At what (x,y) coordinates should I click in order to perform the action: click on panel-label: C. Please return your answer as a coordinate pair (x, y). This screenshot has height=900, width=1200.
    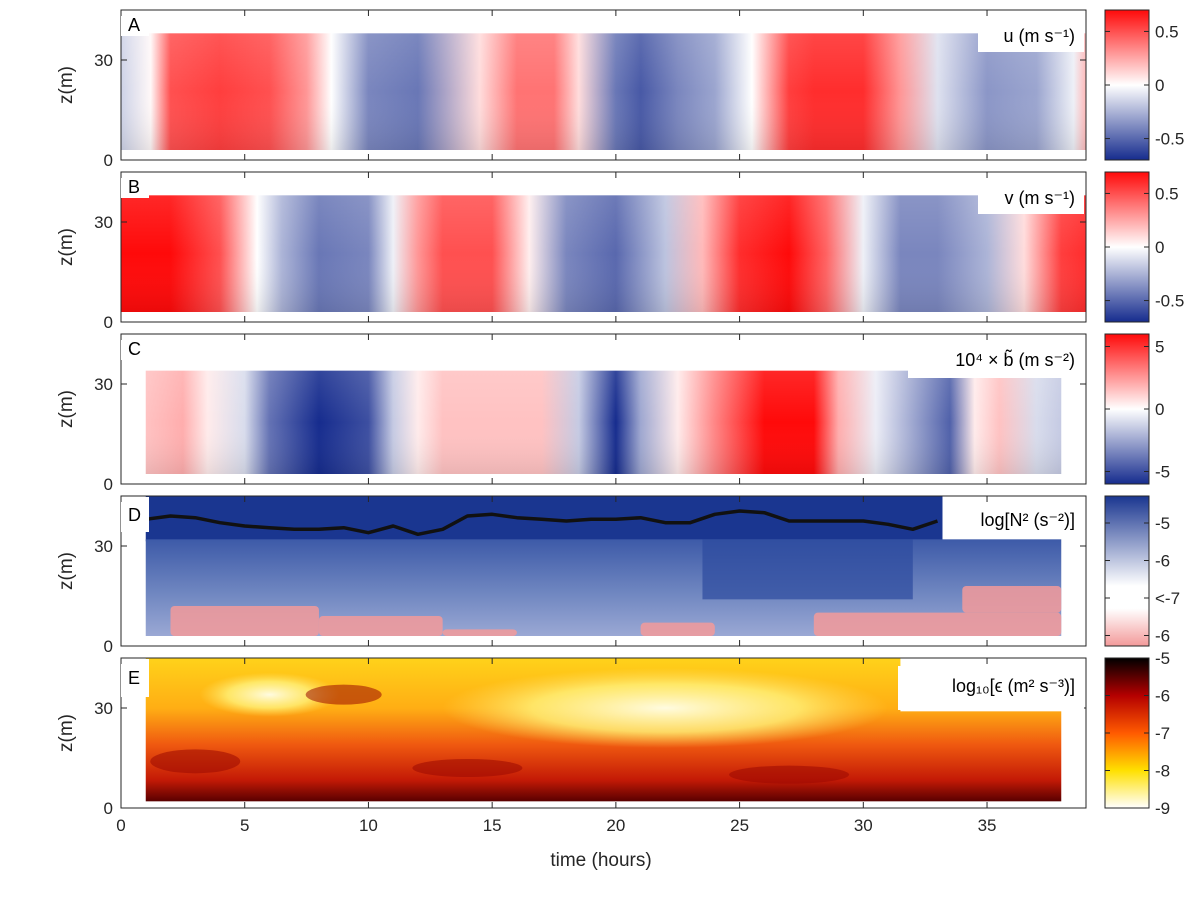
    Looking at the image, I should click on (134, 349).